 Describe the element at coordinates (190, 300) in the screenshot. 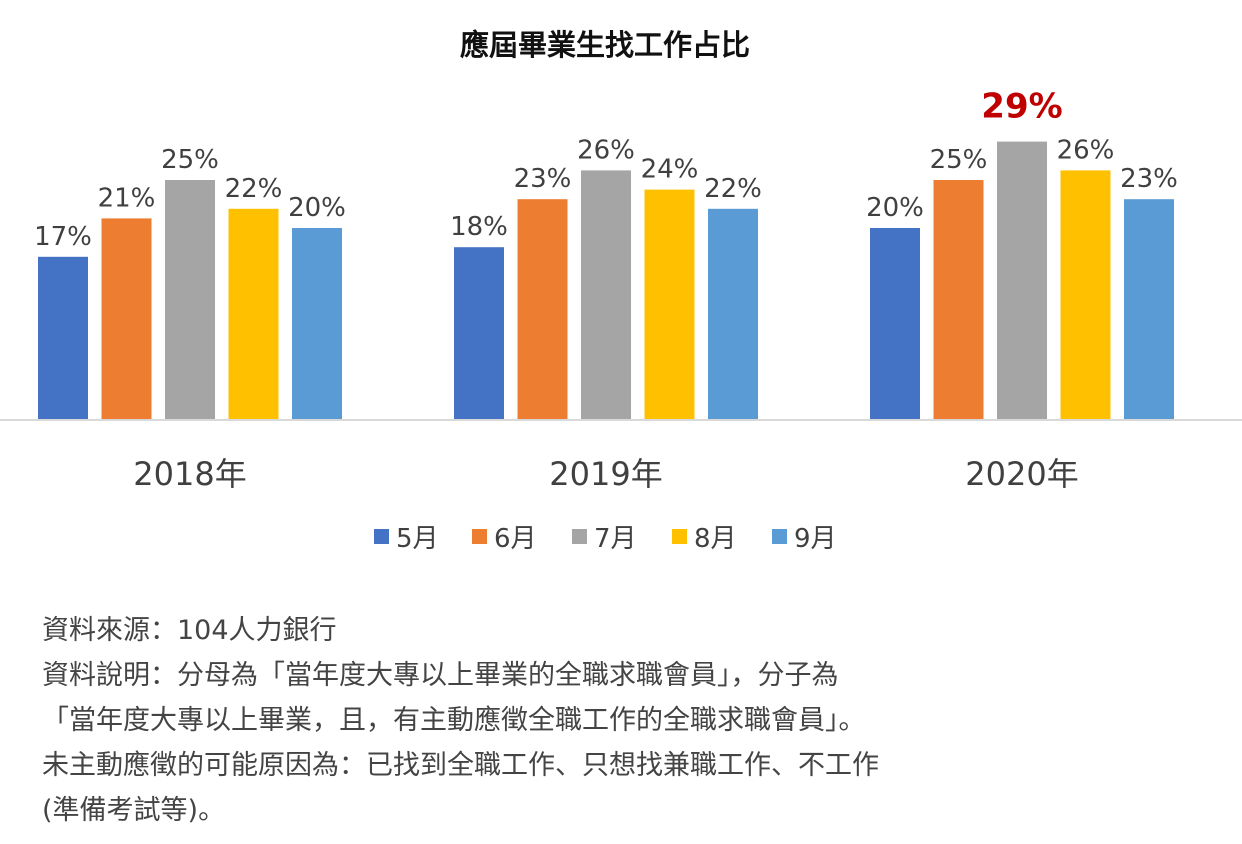

I see `bar-7月-2018年` at that location.